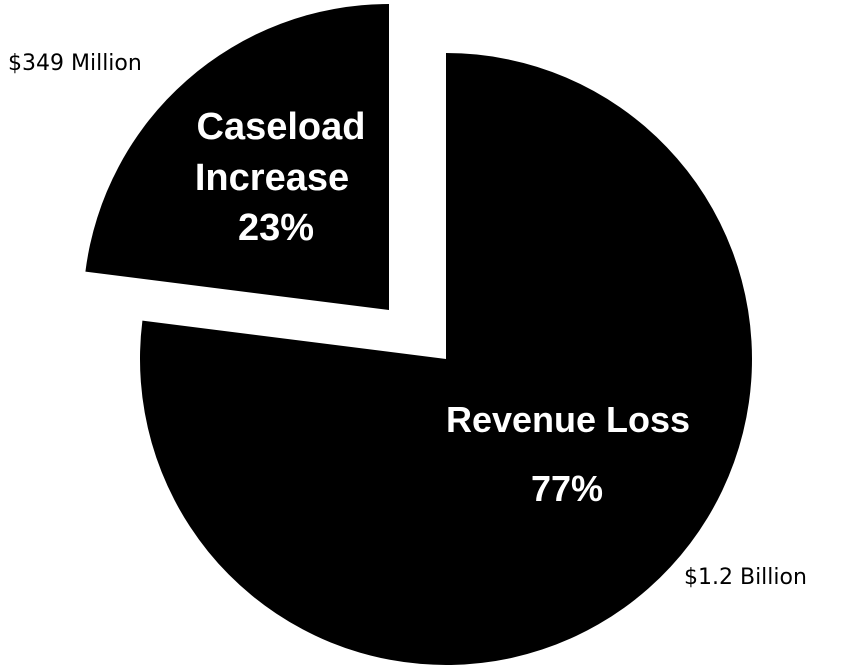  What do you see at coordinates (281, 127) in the screenshot?
I see `slice-label-caseload-line-1: Caseload` at bounding box center [281, 127].